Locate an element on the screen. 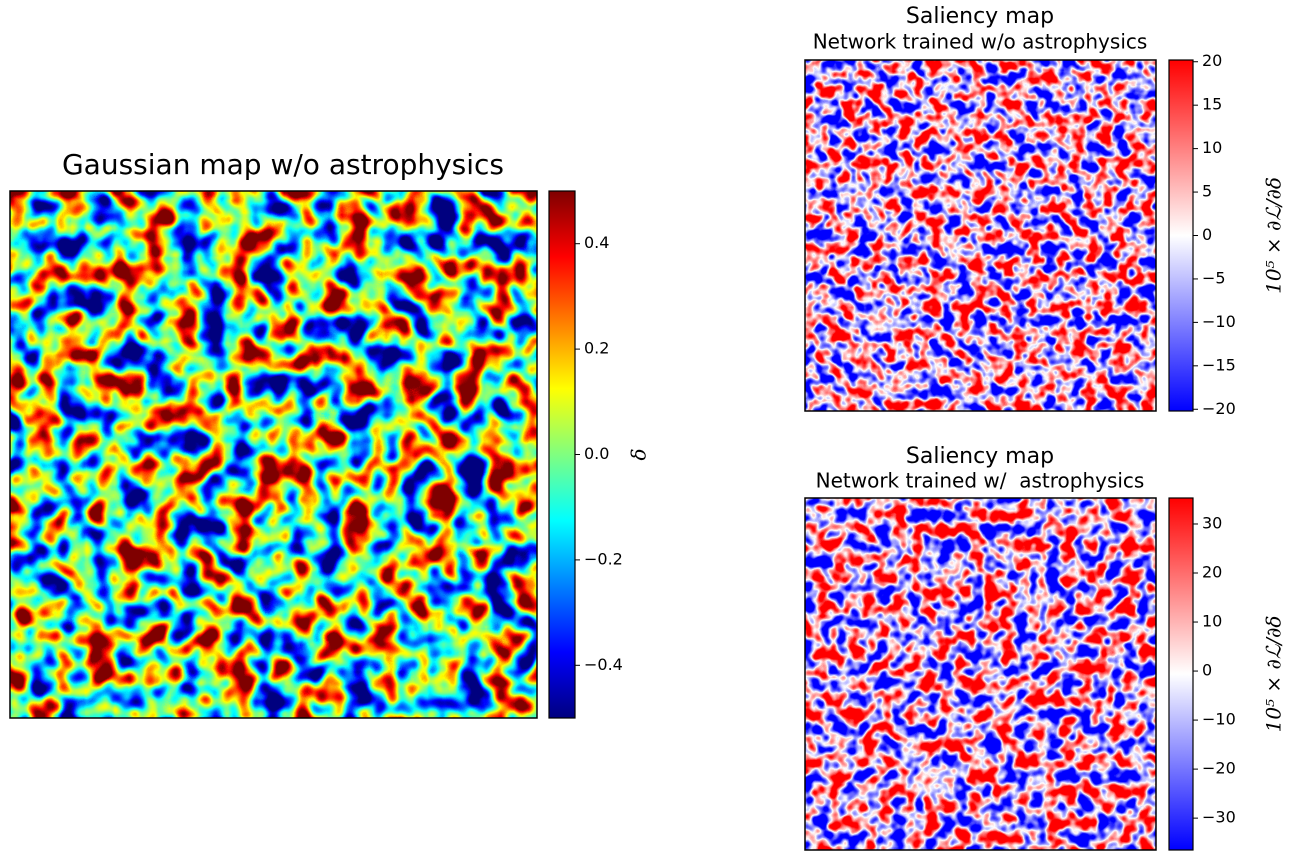 This screenshot has height=852, width=1301. colorbar-tick-label: 0.4 is located at coordinates (596, 242).